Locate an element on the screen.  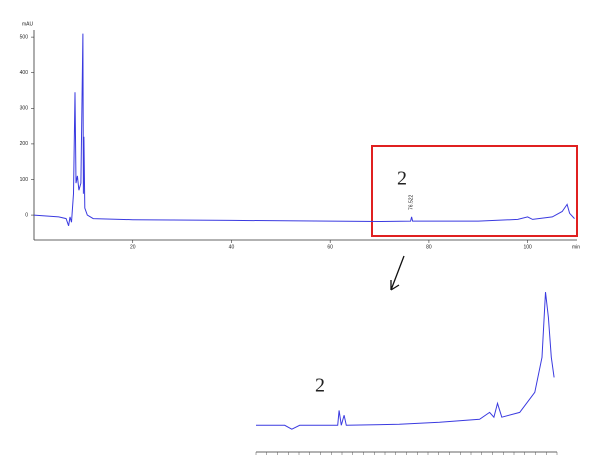
x-unit: min is located at coordinates (576, 247).